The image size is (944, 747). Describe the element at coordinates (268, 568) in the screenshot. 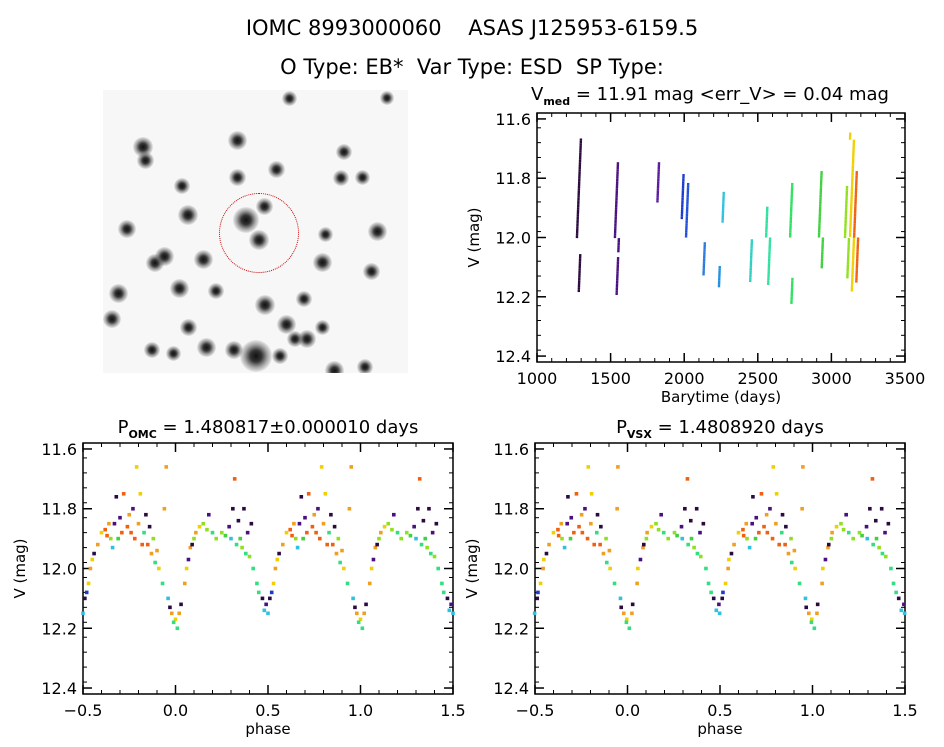

I see `plot-frame` at that location.